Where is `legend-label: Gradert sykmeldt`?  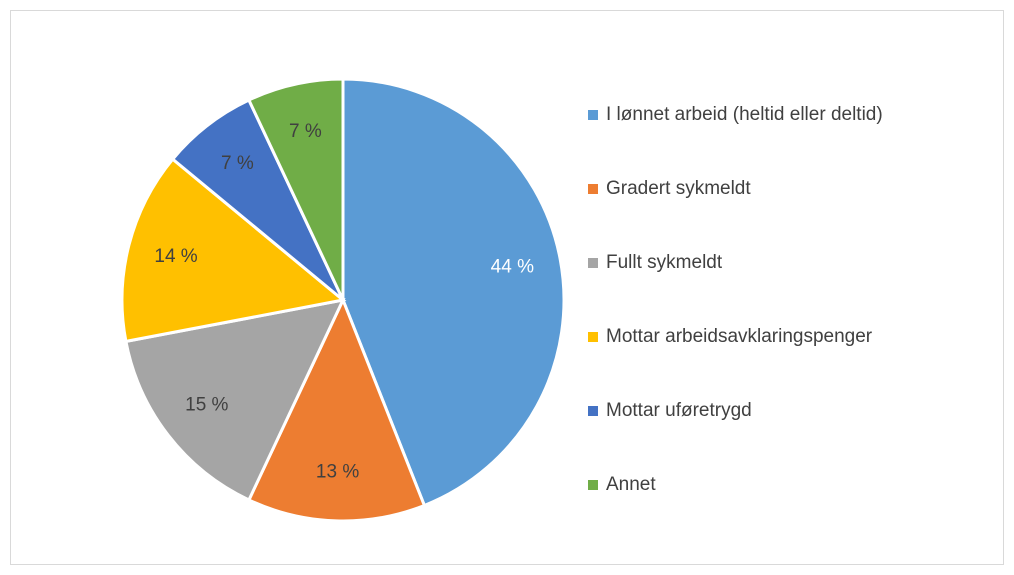 legend-label: Gradert sykmeldt is located at coordinates (678, 188).